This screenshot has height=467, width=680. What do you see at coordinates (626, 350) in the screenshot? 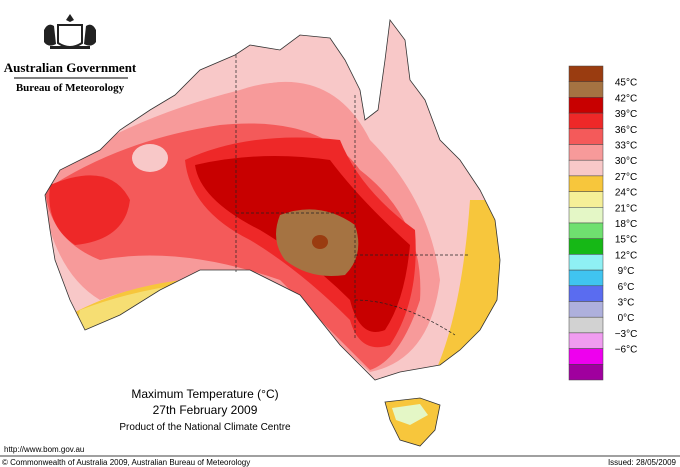
I see `legend-label: −6°C` at bounding box center [626, 350].